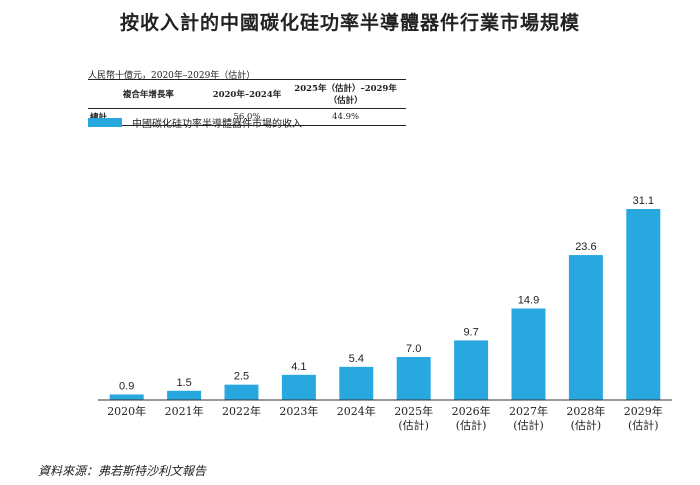 This screenshot has width=700, height=485. I want to click on source-note: 資料來源：弗若斯特沙利文報告, so click(122, 471).